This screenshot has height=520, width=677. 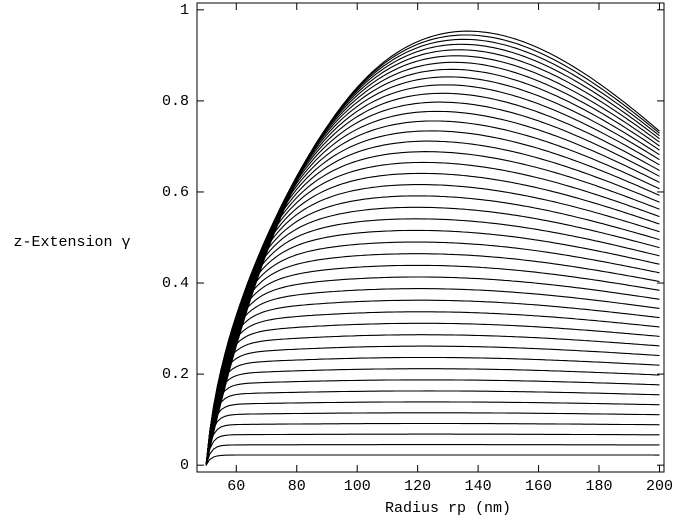 What do you see at coordinates (478, 486) in the screenshot?
I see `x-tick-label: 140` at bounding box center [478, 486].